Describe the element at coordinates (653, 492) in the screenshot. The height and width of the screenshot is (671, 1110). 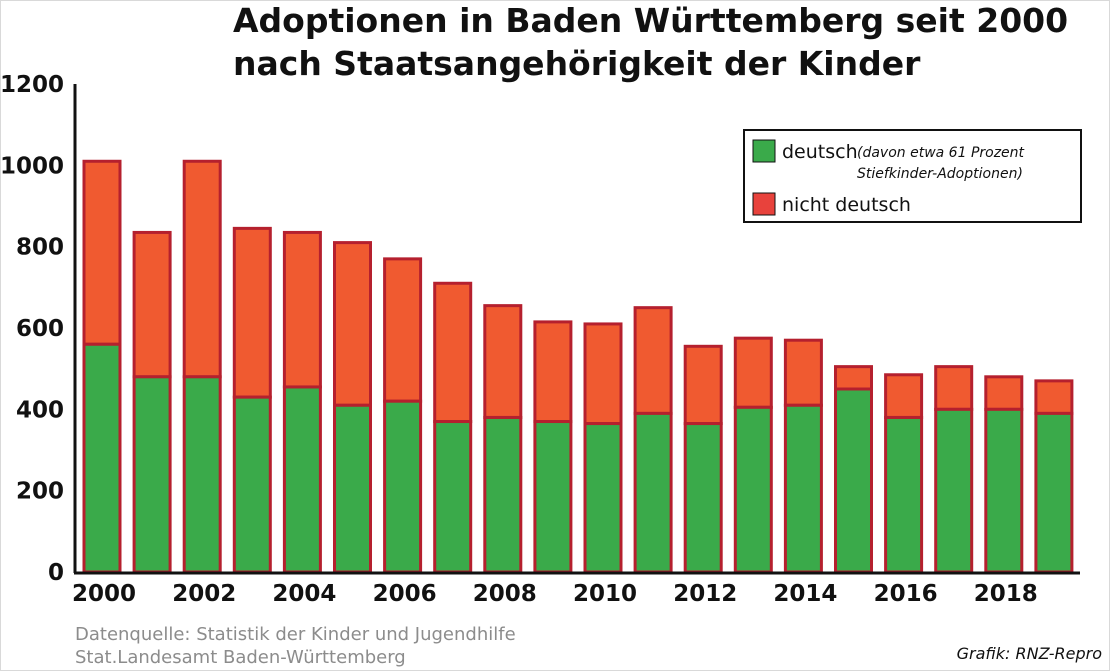
I see `bar-deutsch-2011` at that location.